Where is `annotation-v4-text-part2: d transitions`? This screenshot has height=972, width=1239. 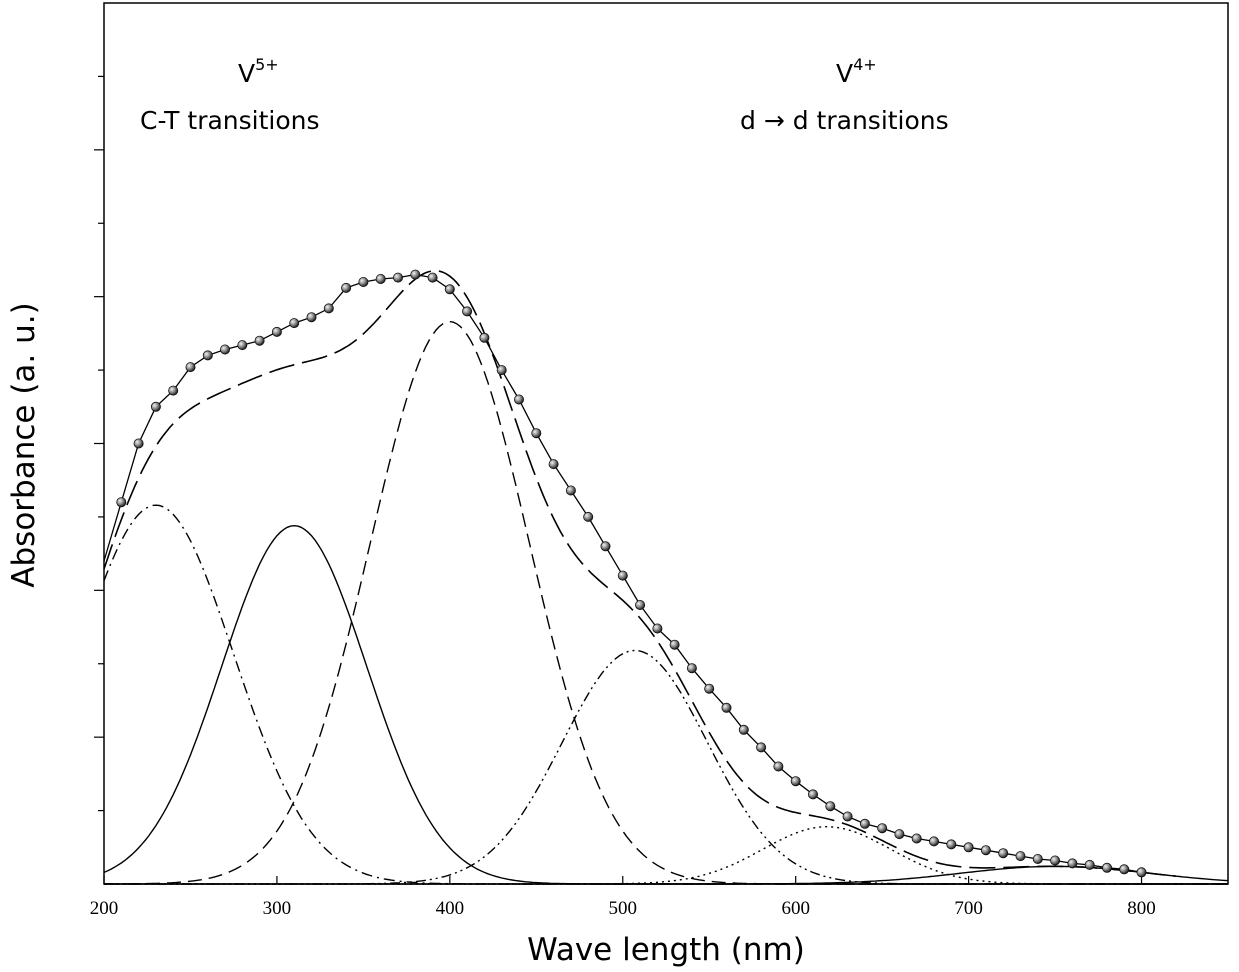
annotation-v4-text-part2: d transitions is located at coordinates (867, 120).